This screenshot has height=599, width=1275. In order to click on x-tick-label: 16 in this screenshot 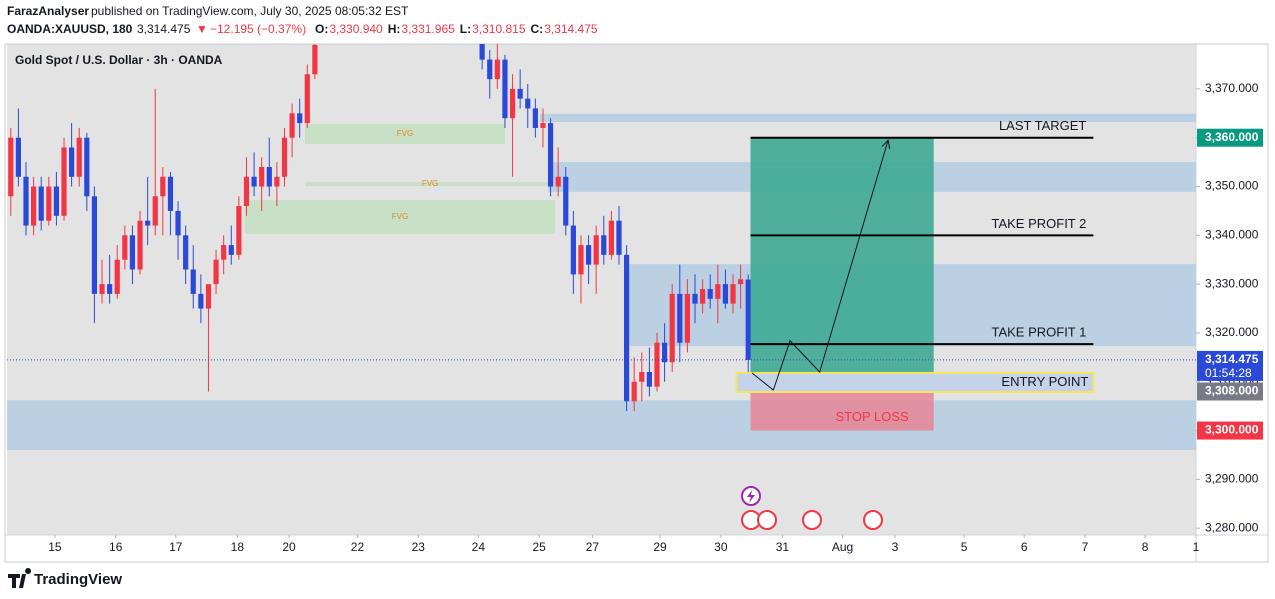, I will do `click(116, 547)`.